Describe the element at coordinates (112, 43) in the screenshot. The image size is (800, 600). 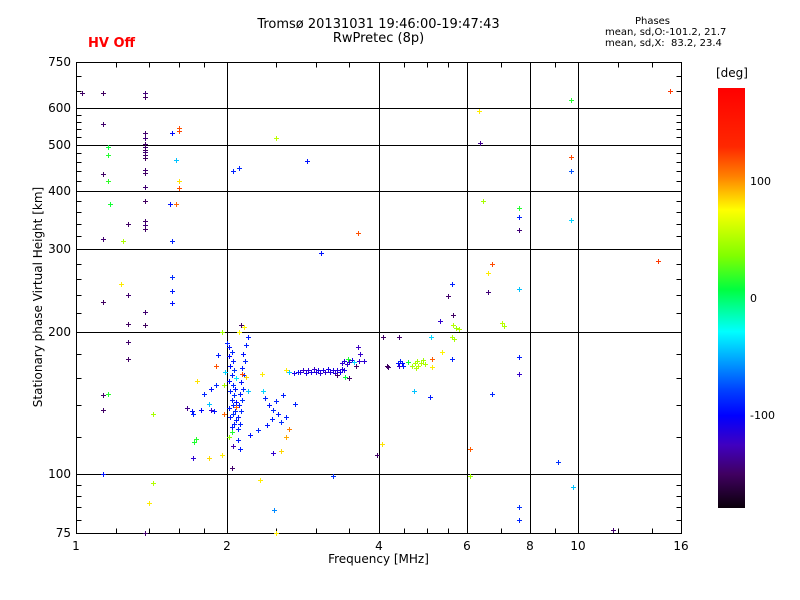
I see `hv-status-label: HV Off` at that location.